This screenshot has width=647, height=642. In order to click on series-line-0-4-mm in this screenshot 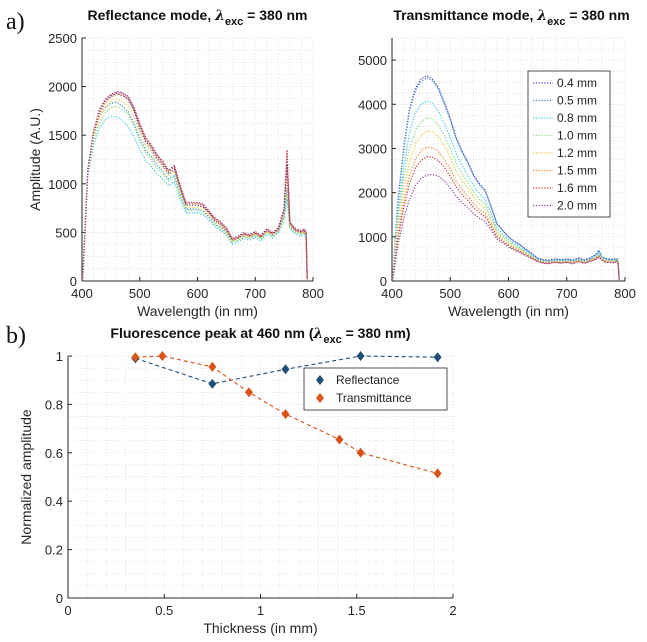, I will do `click(506, 178)`.